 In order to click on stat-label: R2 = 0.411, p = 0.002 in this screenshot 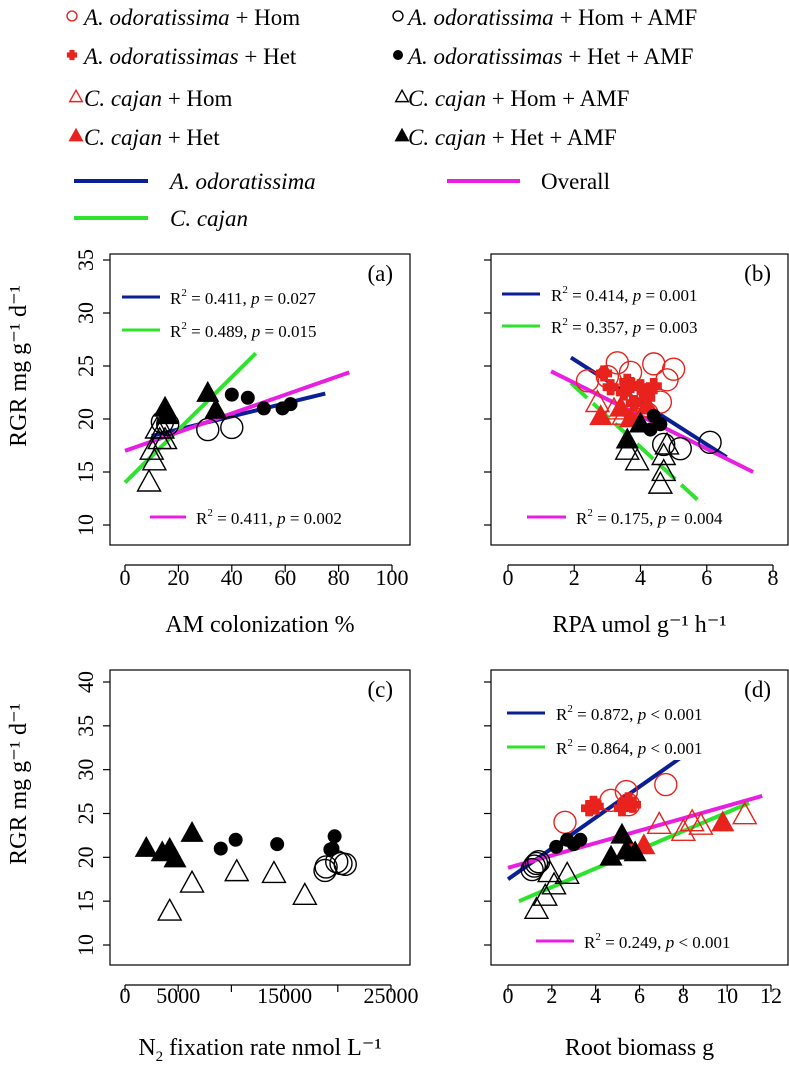, I will do `click(269, 517)`.